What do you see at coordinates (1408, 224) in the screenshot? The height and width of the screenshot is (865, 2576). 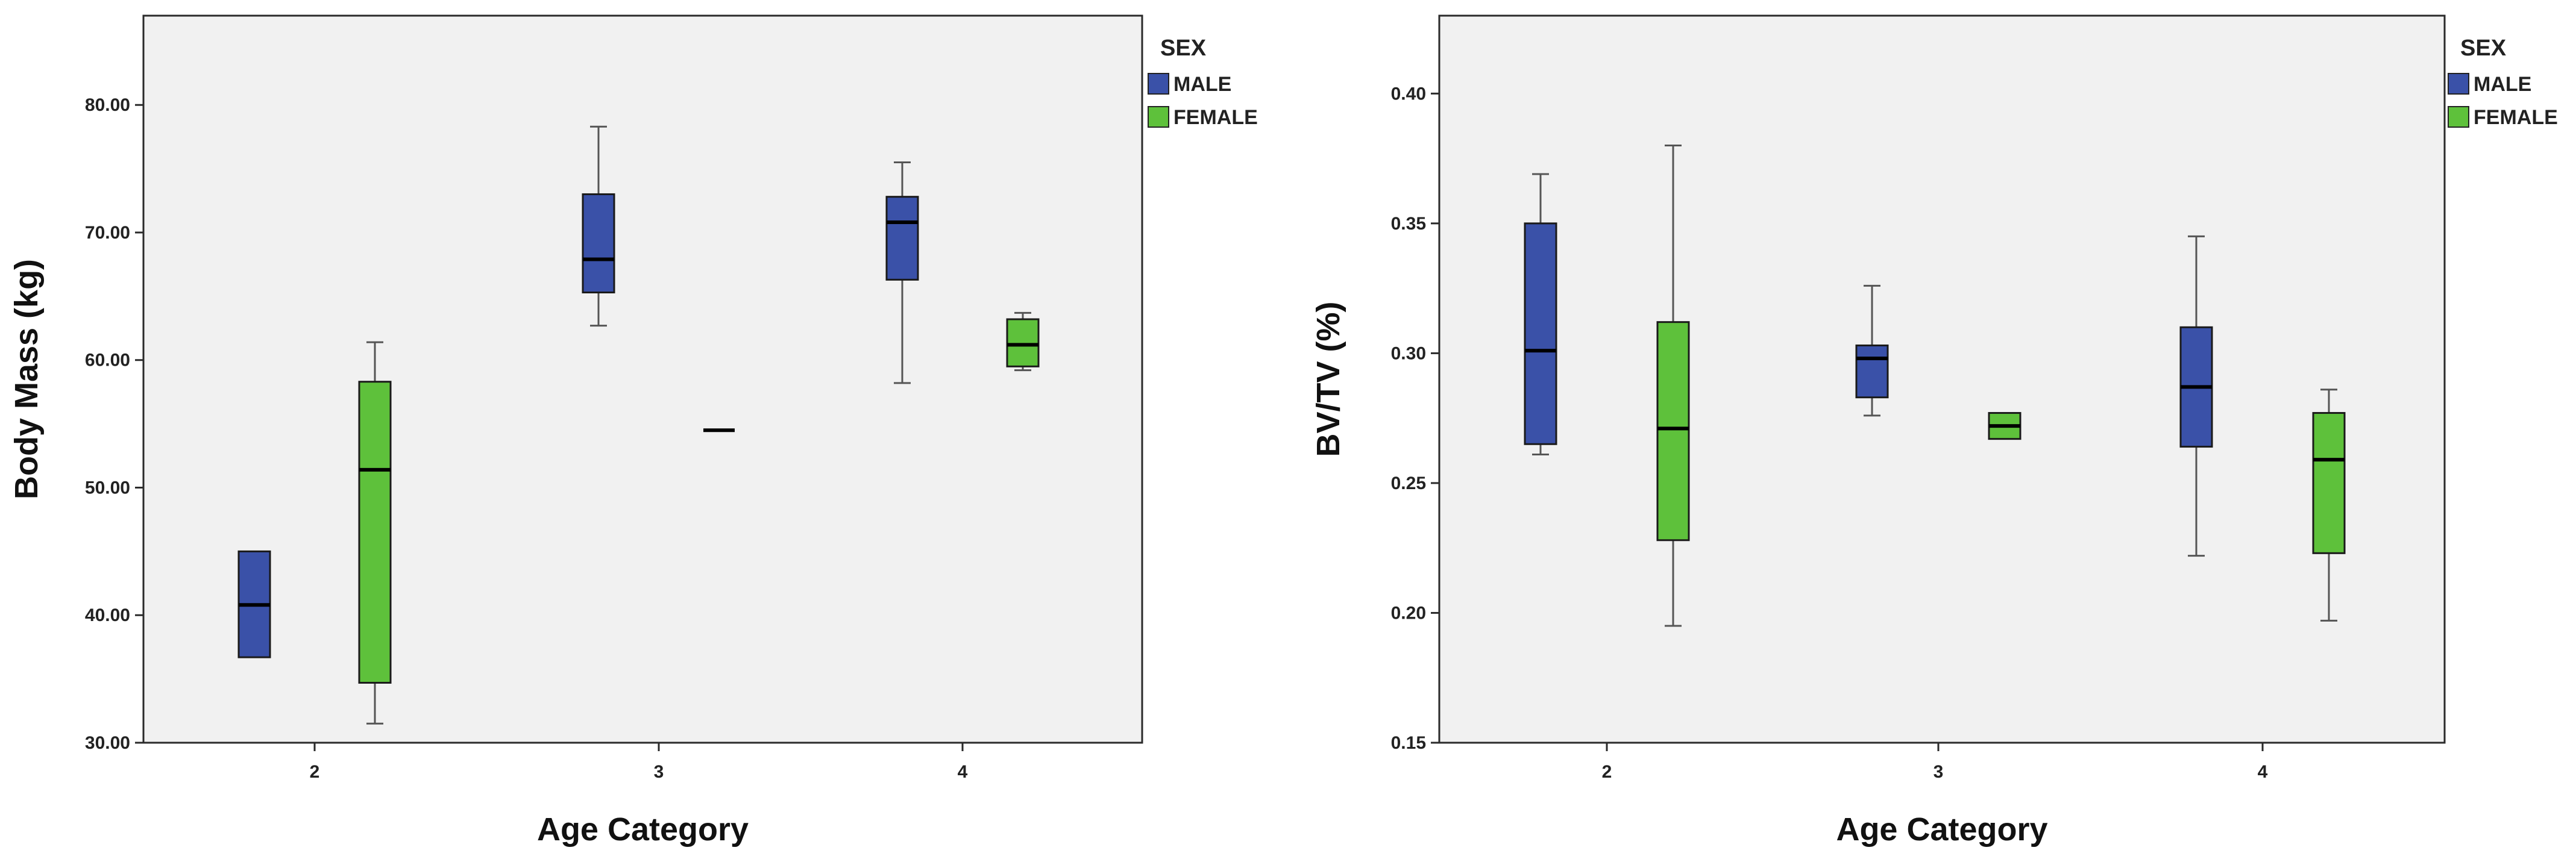 I see `y-tick-label: 0.35` at bounding box center [1408, 224].